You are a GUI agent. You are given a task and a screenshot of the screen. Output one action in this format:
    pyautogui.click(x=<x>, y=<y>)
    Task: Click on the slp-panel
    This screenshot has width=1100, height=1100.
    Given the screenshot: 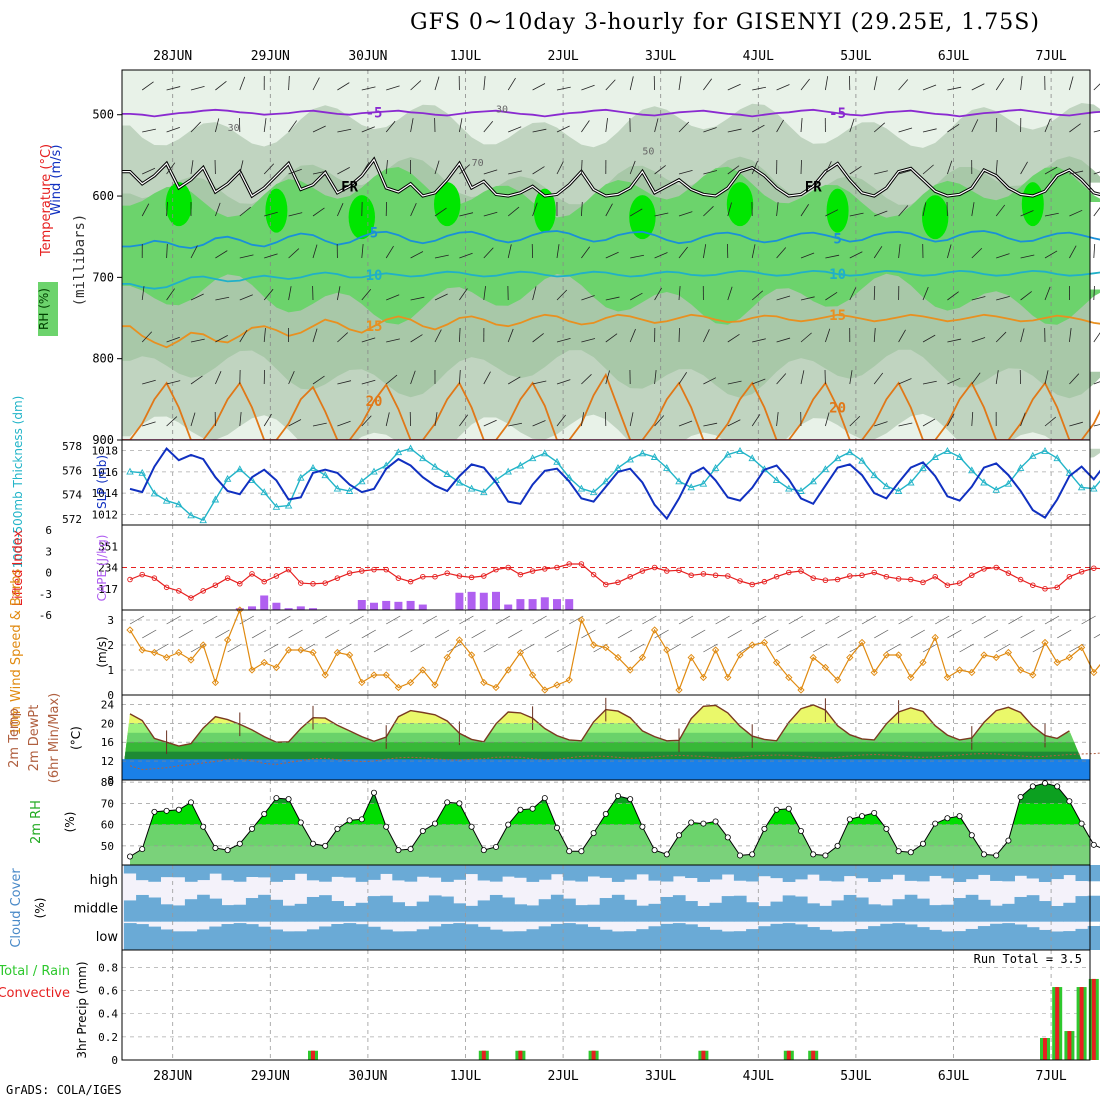 What is the action you would take?
    pyautogui.click(x=606, y=482)
    